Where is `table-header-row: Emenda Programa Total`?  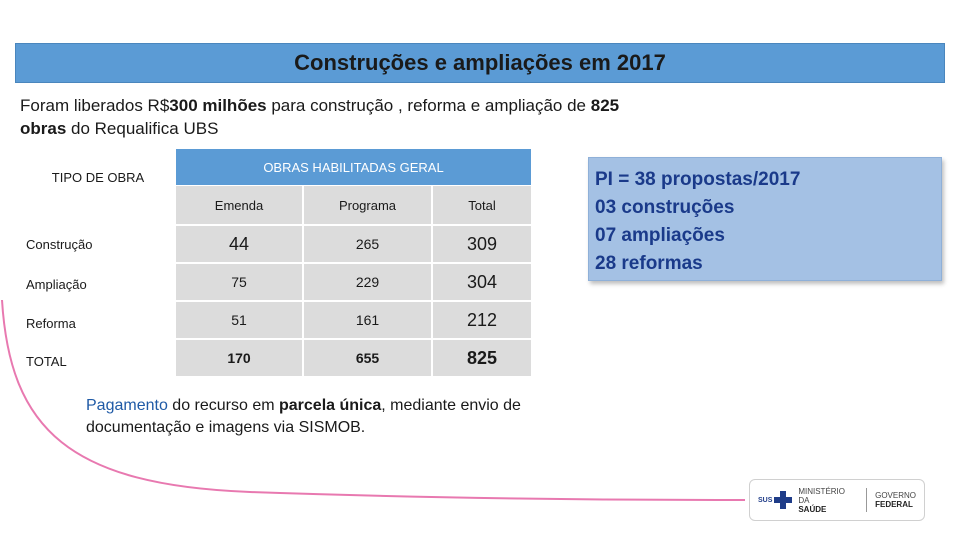 table-header-row: Emenda Programa Total is located at coordinates (353, 205).